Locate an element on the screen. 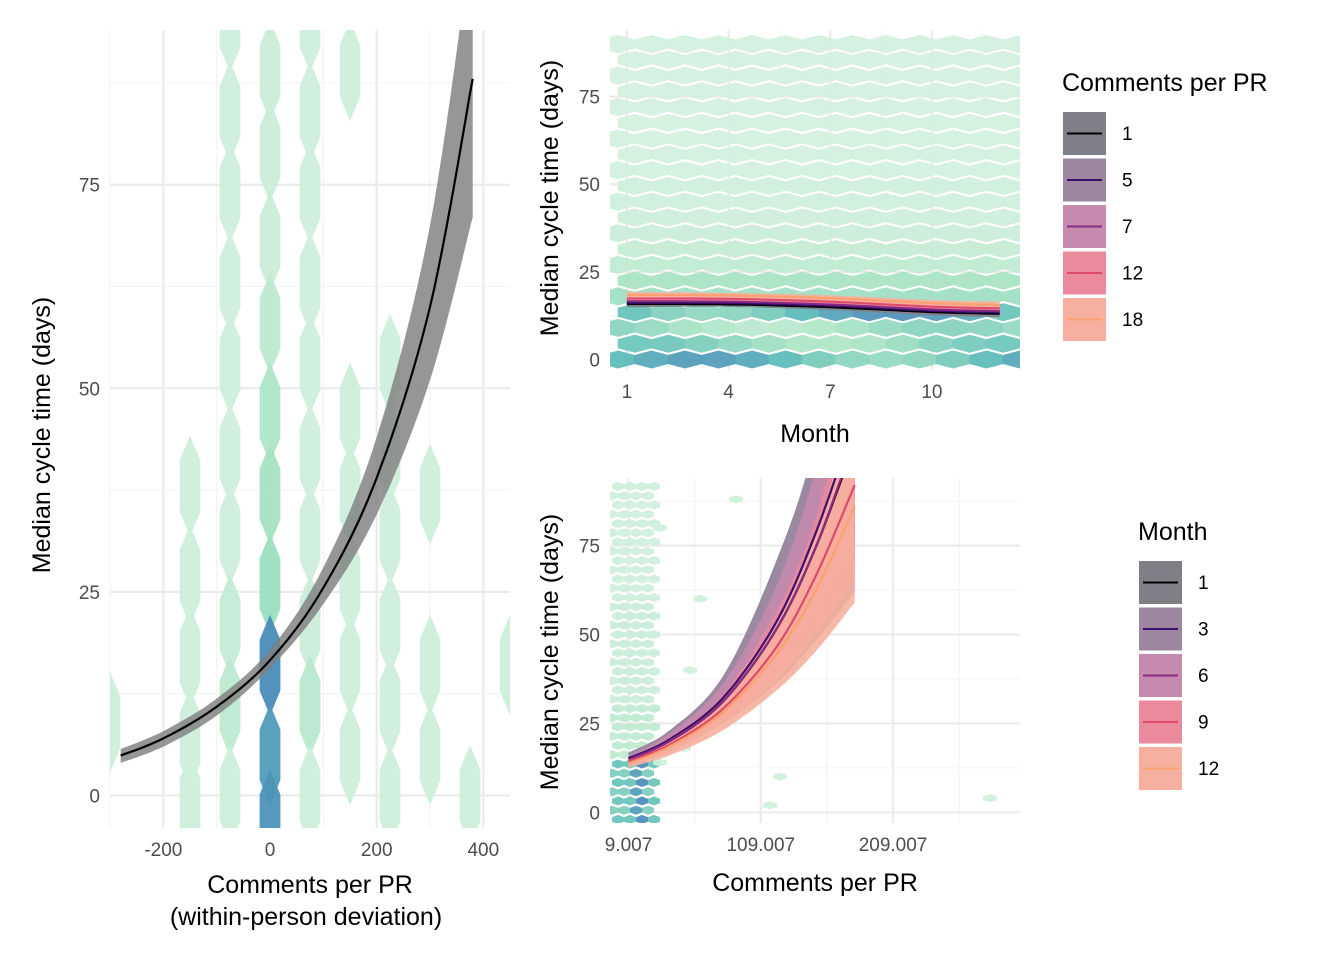 This screenshot has height=960, width=1344. legend-label-1: 1 is located at coordinates (1203, 583).